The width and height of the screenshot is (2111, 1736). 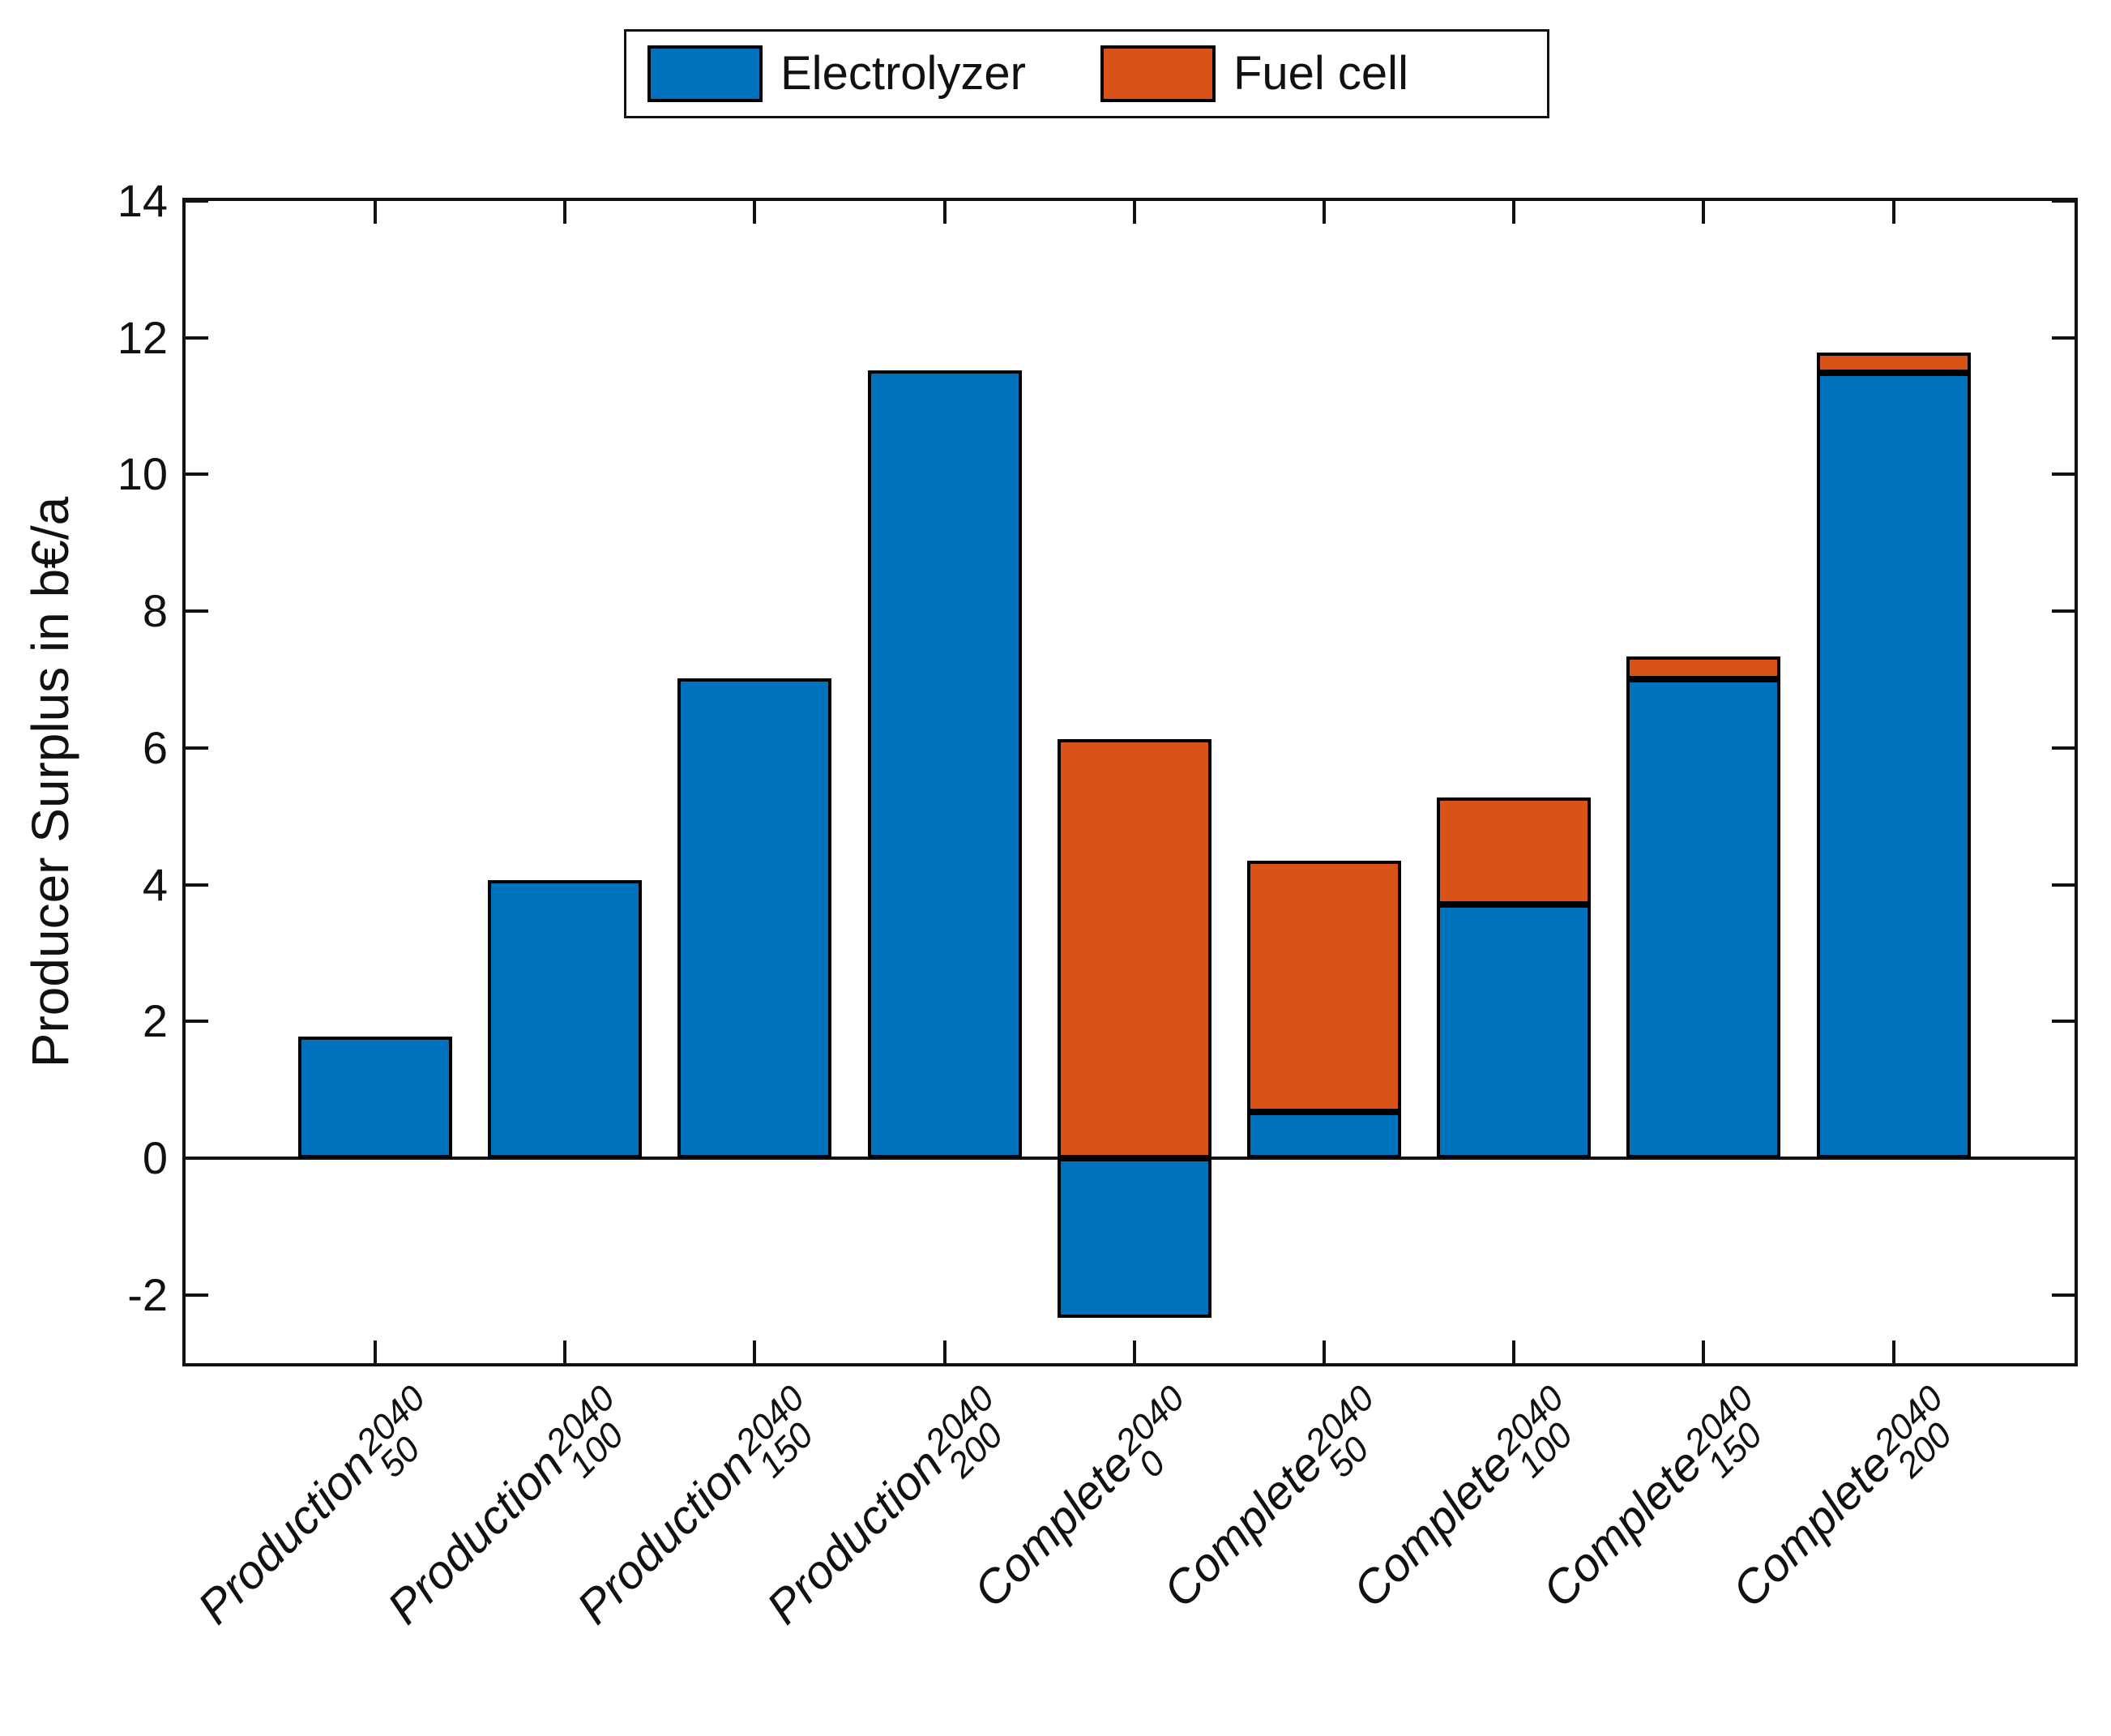 I want to click on y-tick-label: 14, so click(x=142, y=200).